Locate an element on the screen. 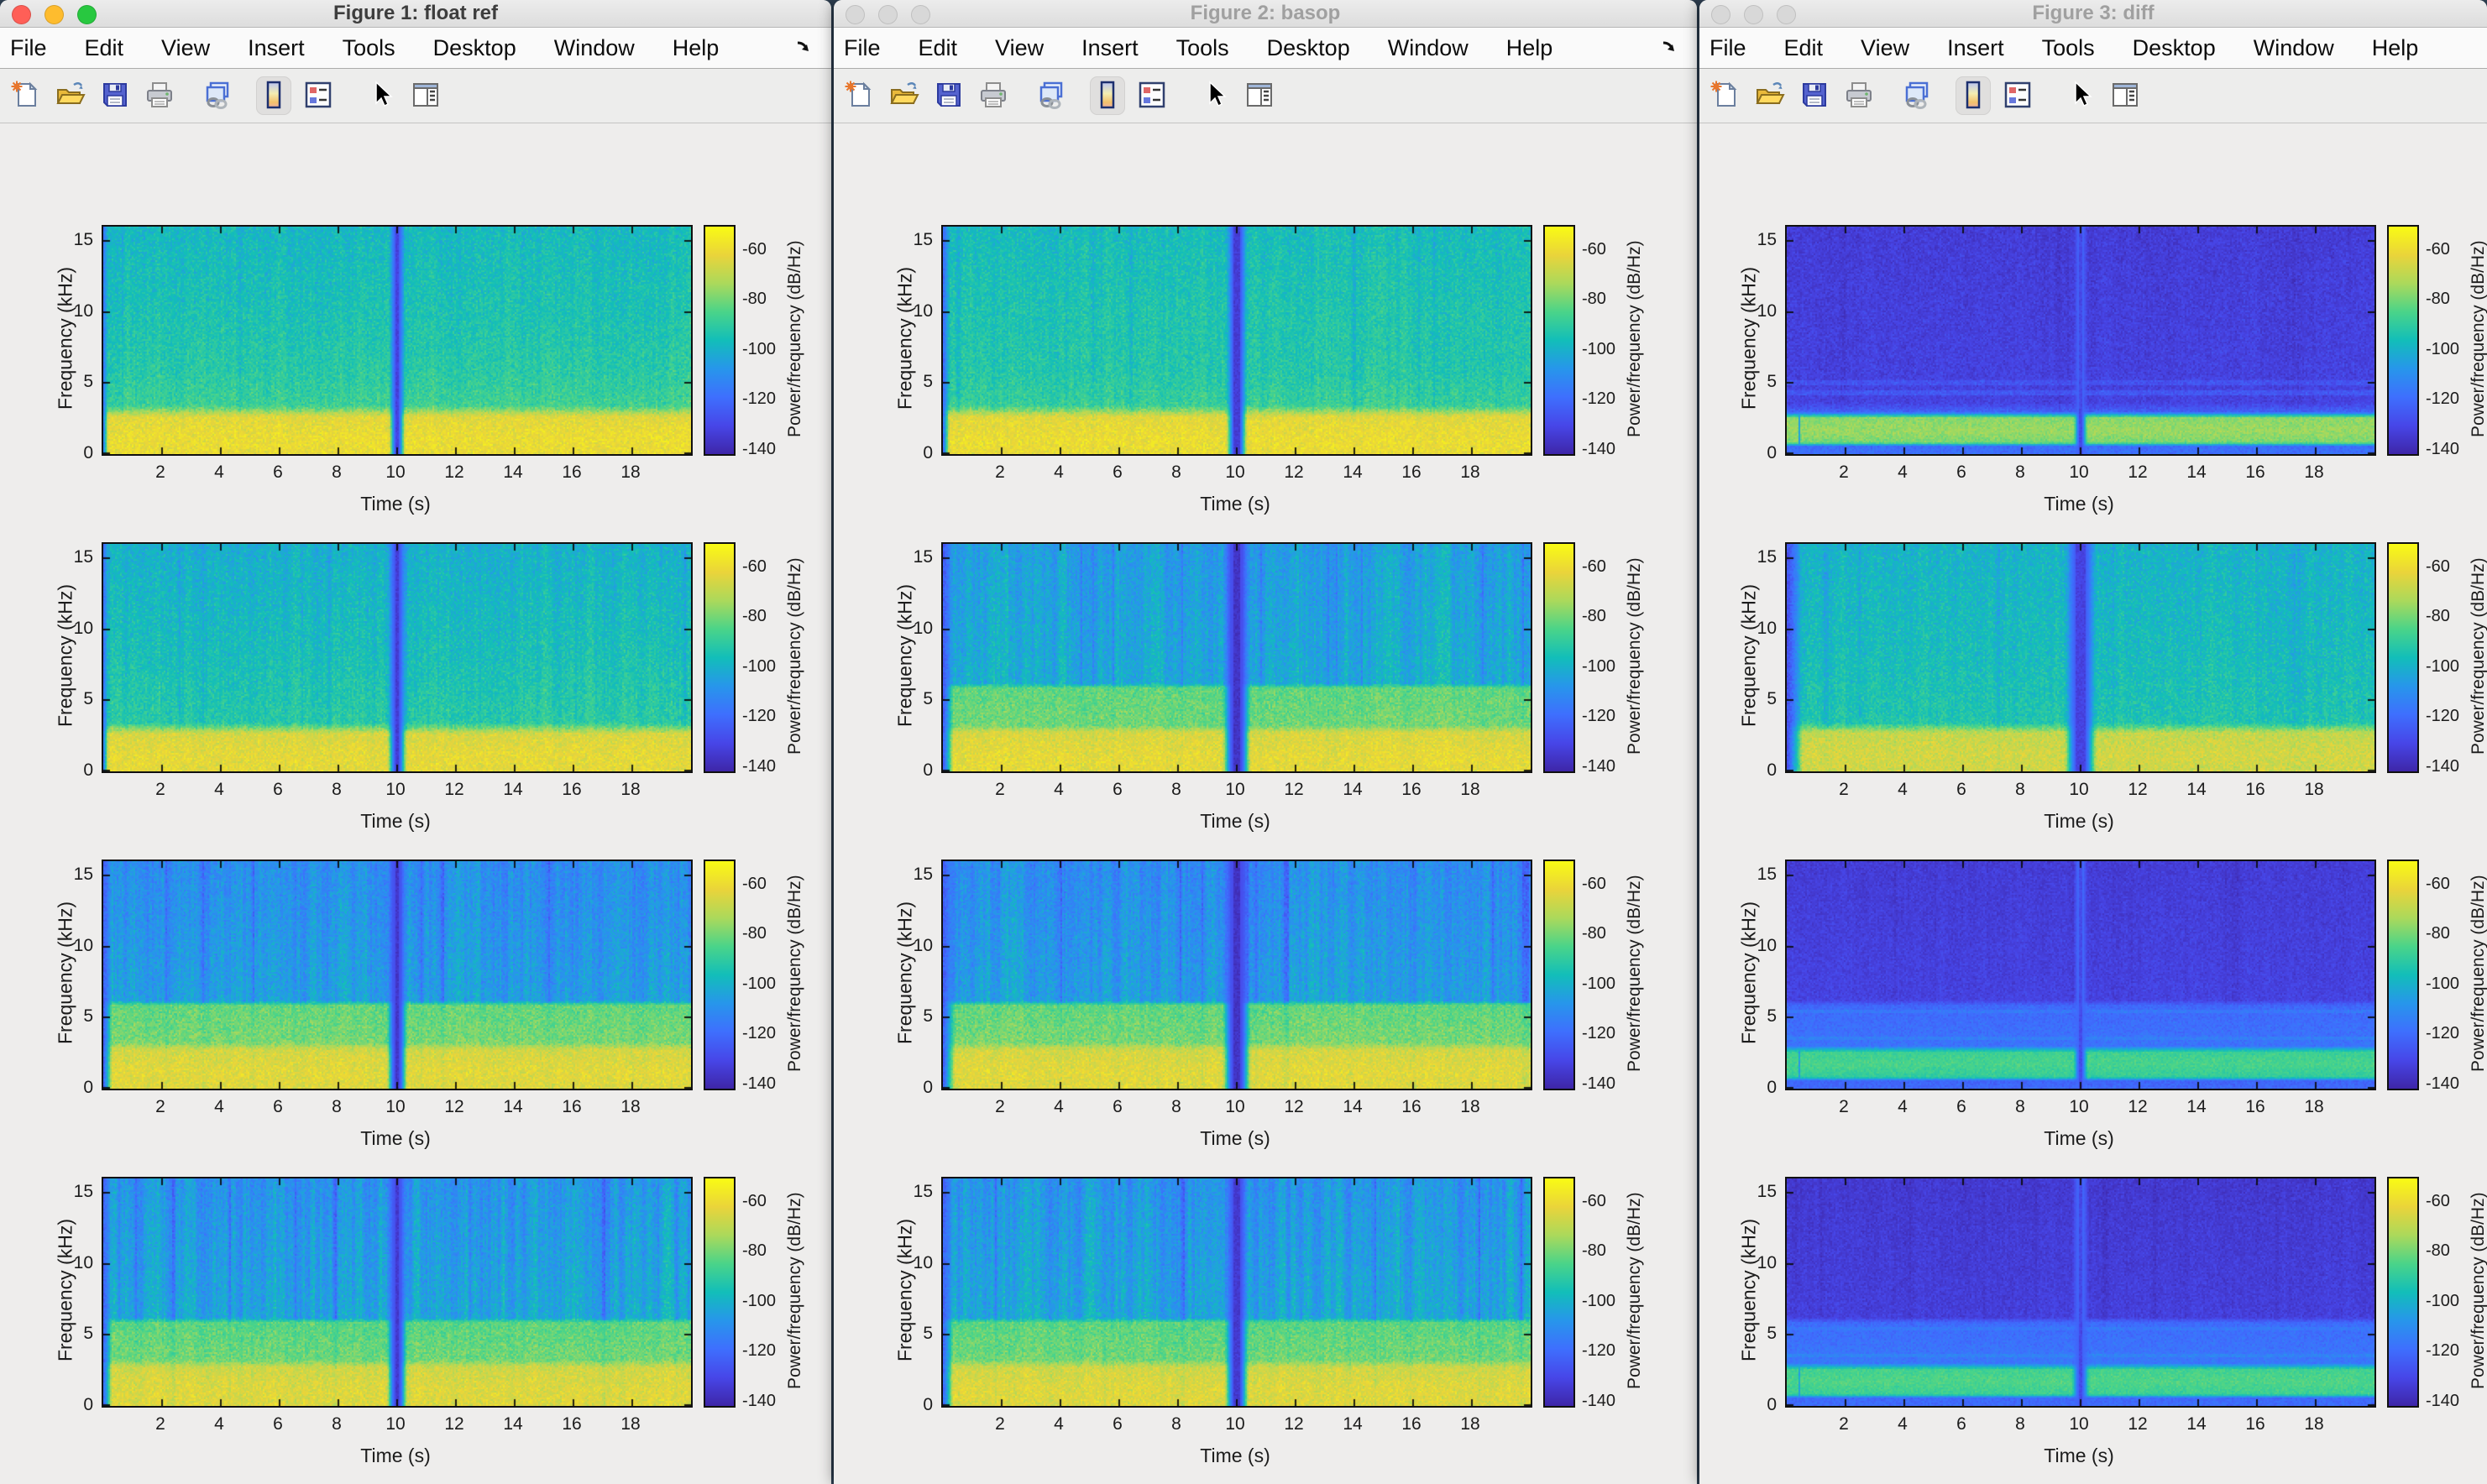  colorbar-tick-label: -140 is located at coordinates (1599, 1401).